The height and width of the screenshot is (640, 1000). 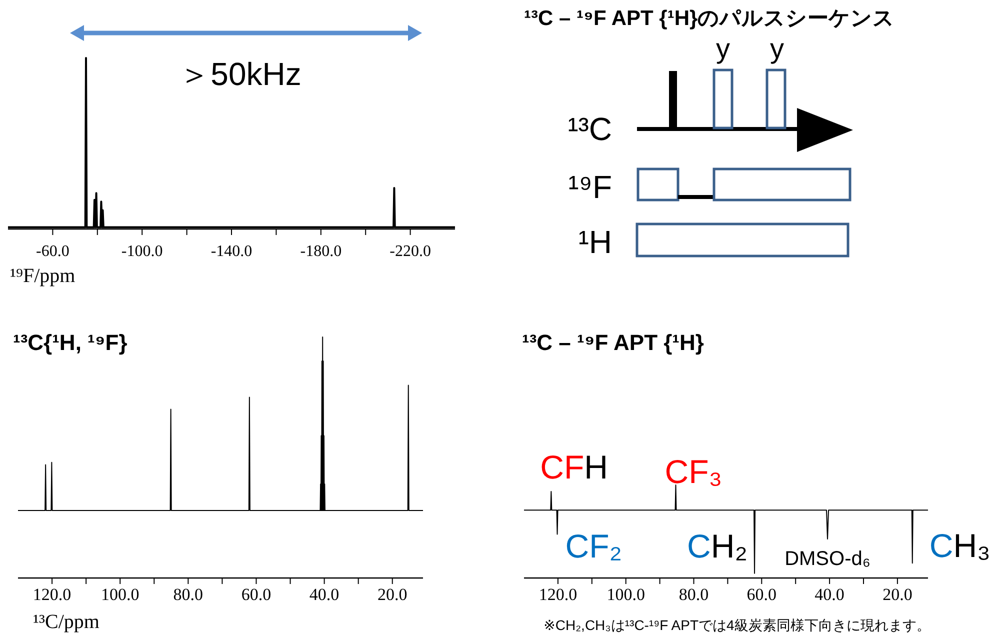 What do you see at coordinates (827, 559) in the screenshot?
I see `annotation: DMSO-d₆` at bounding box center [827, 559].